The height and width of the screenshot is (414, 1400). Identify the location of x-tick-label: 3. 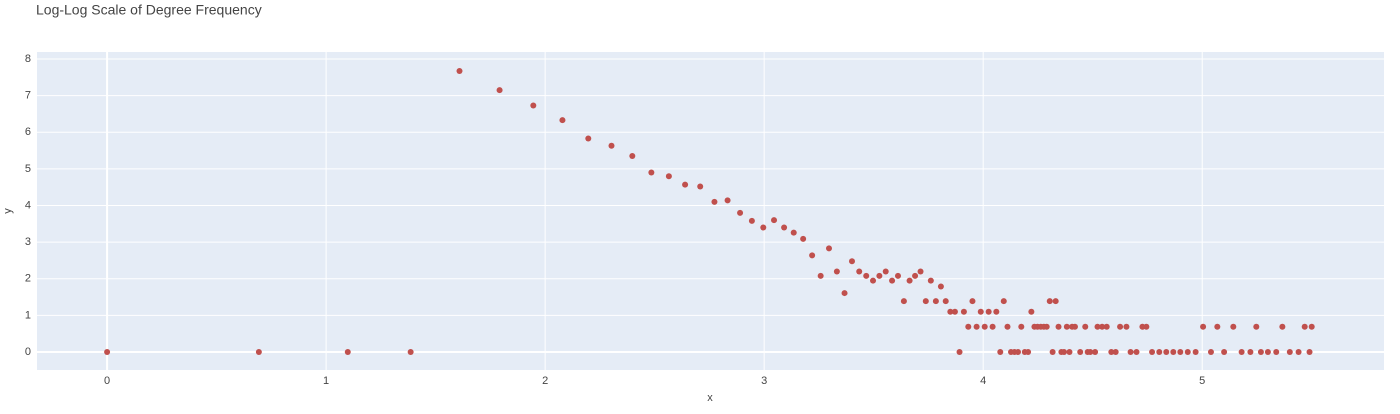
(764, 381).